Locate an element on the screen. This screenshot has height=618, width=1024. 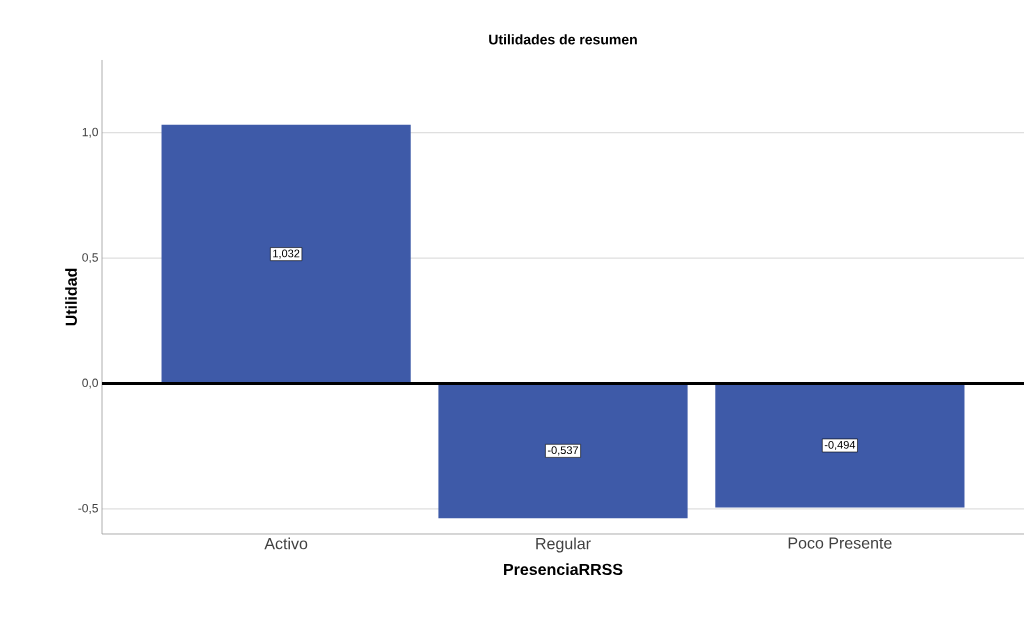
y-axis-title: Utilidad is located at coordinates (71, 297).